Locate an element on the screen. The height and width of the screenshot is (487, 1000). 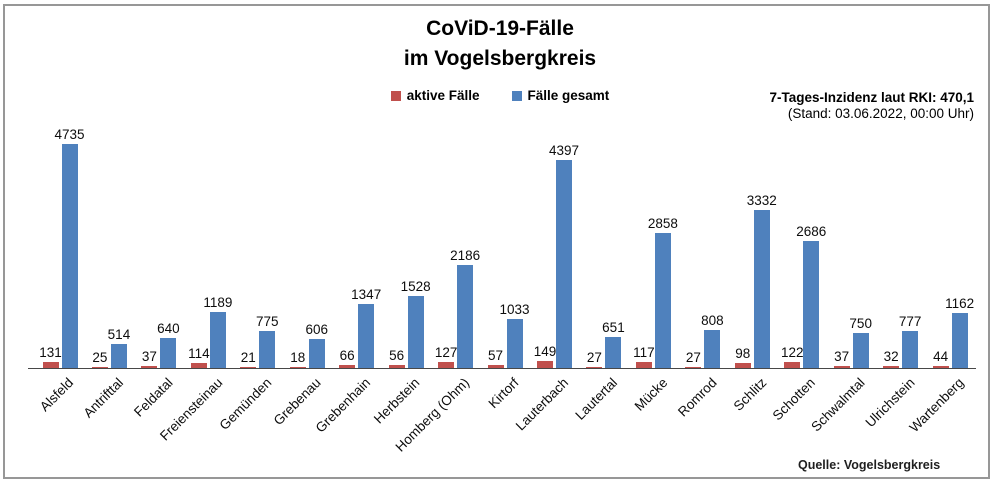
legend-label-aktive: aktive Fälle is located at coordinates (443, 95).